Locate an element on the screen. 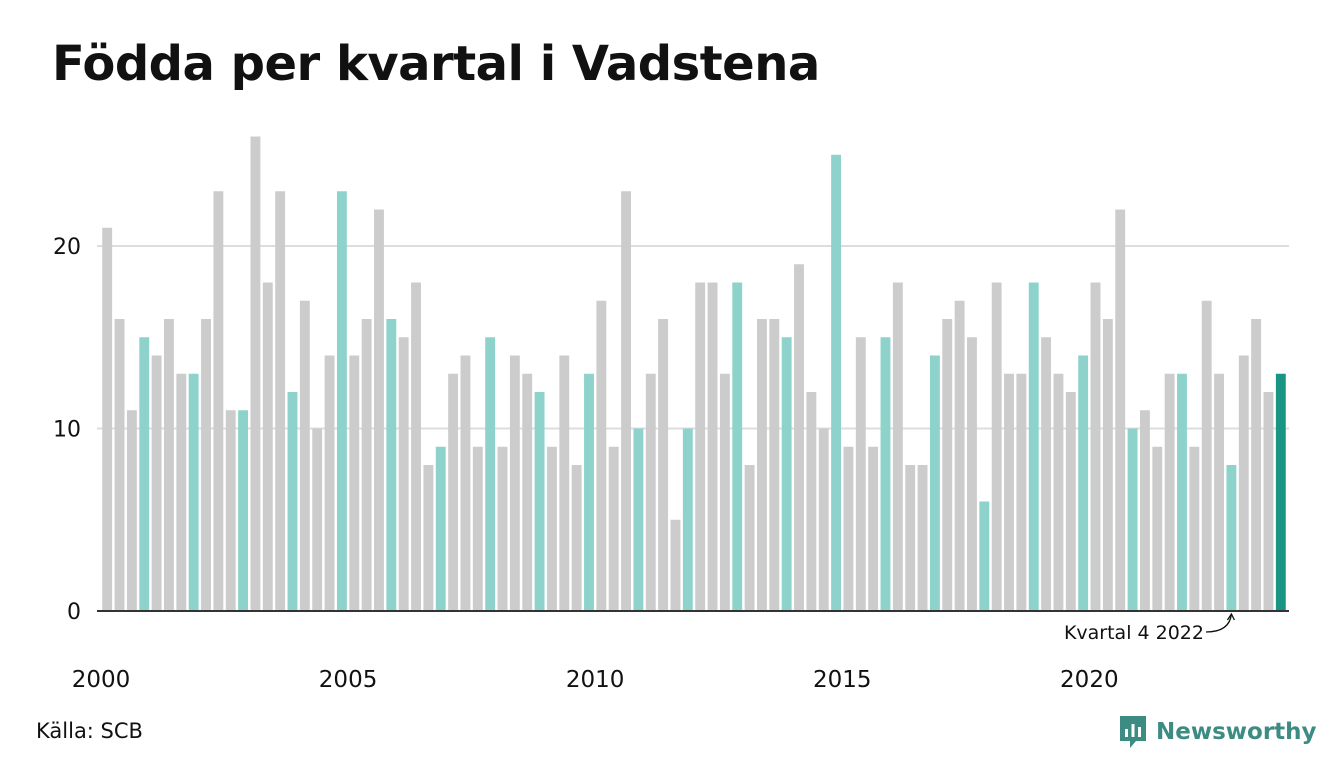 Image resolution: width=1340 pixels, height=780 pixels. annotation-arrow is located at coordinates (1219, 623).